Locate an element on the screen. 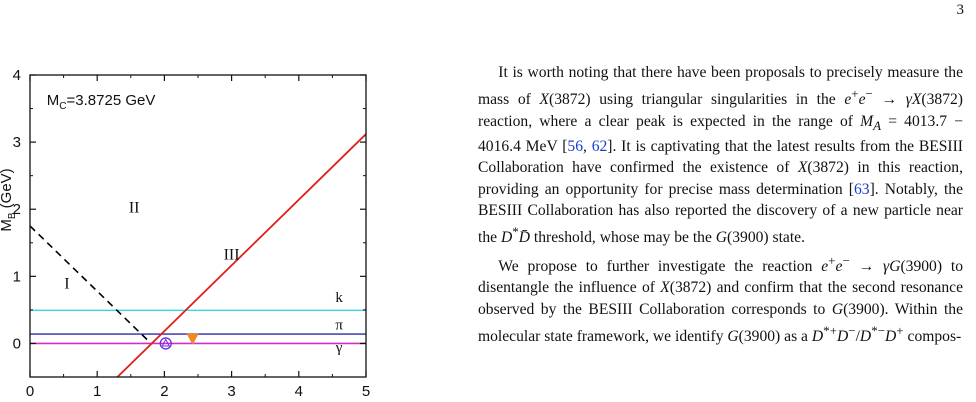 This screenshot has height=402, width=976. p2-seg-6: γG is located at coordinates (892, 267).